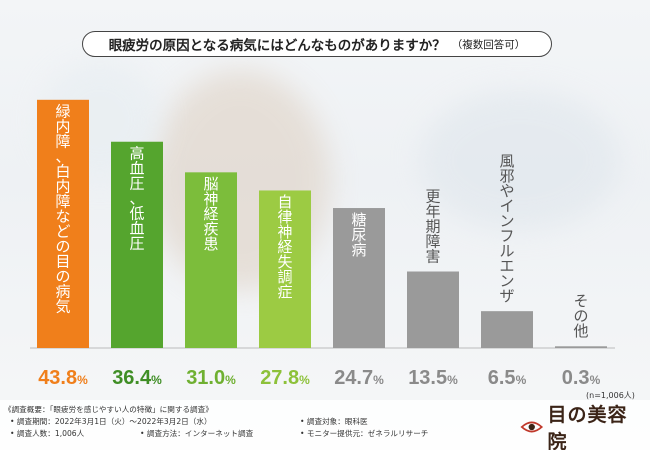 Image resolution: width=650 pixels, height=450 pixels. I want to click on brand-logo: 目の美容院, so click(579, 427).